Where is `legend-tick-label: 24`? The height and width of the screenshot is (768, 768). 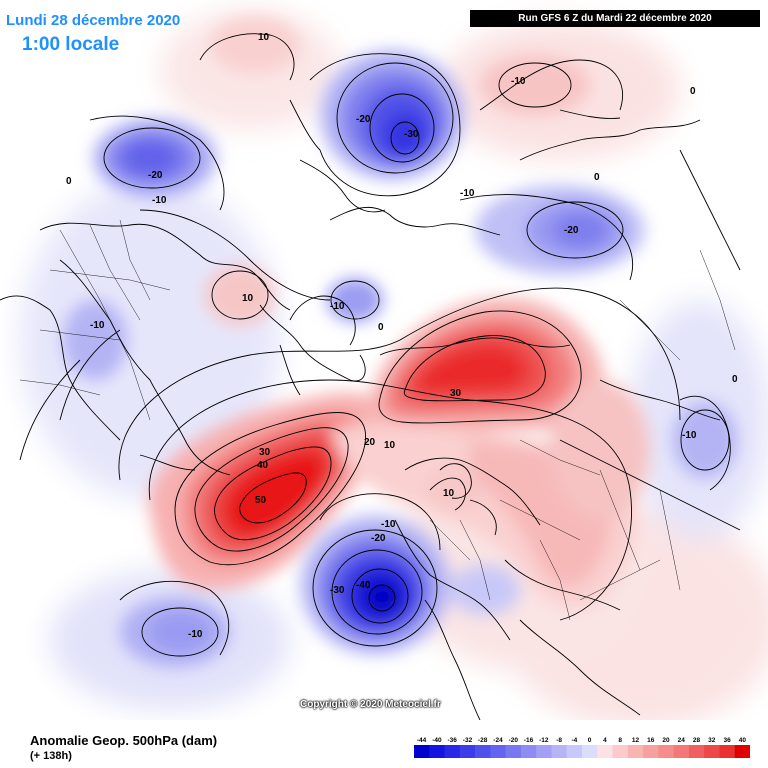 legend-tick-label: 24 is located at coordinates (682, 740).